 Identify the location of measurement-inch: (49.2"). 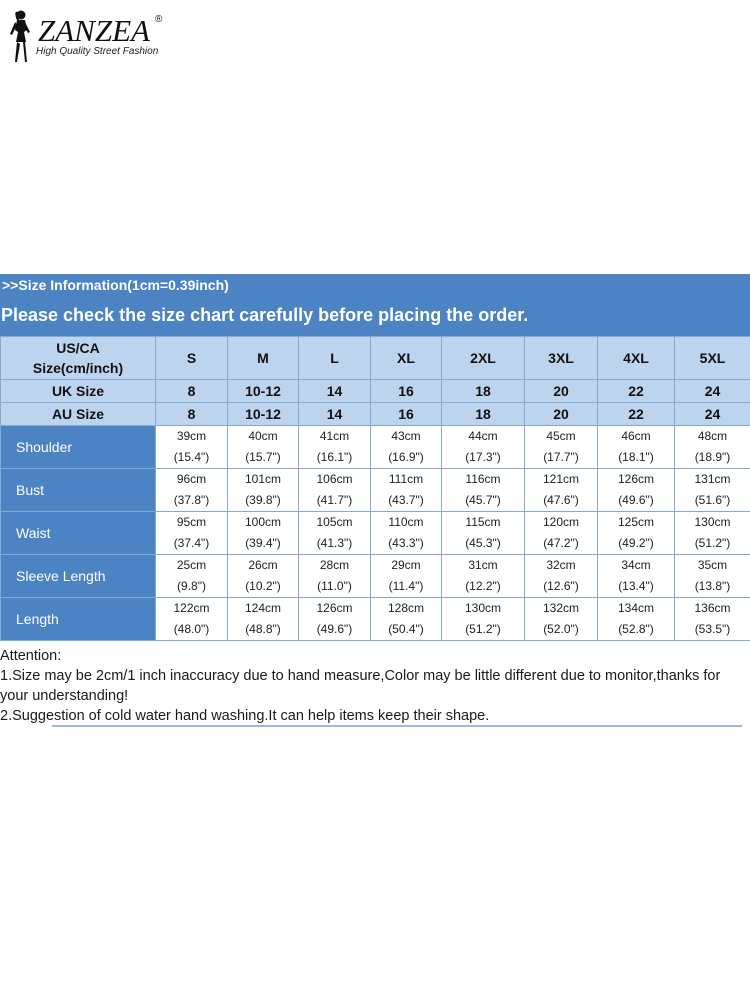
(636, 543).